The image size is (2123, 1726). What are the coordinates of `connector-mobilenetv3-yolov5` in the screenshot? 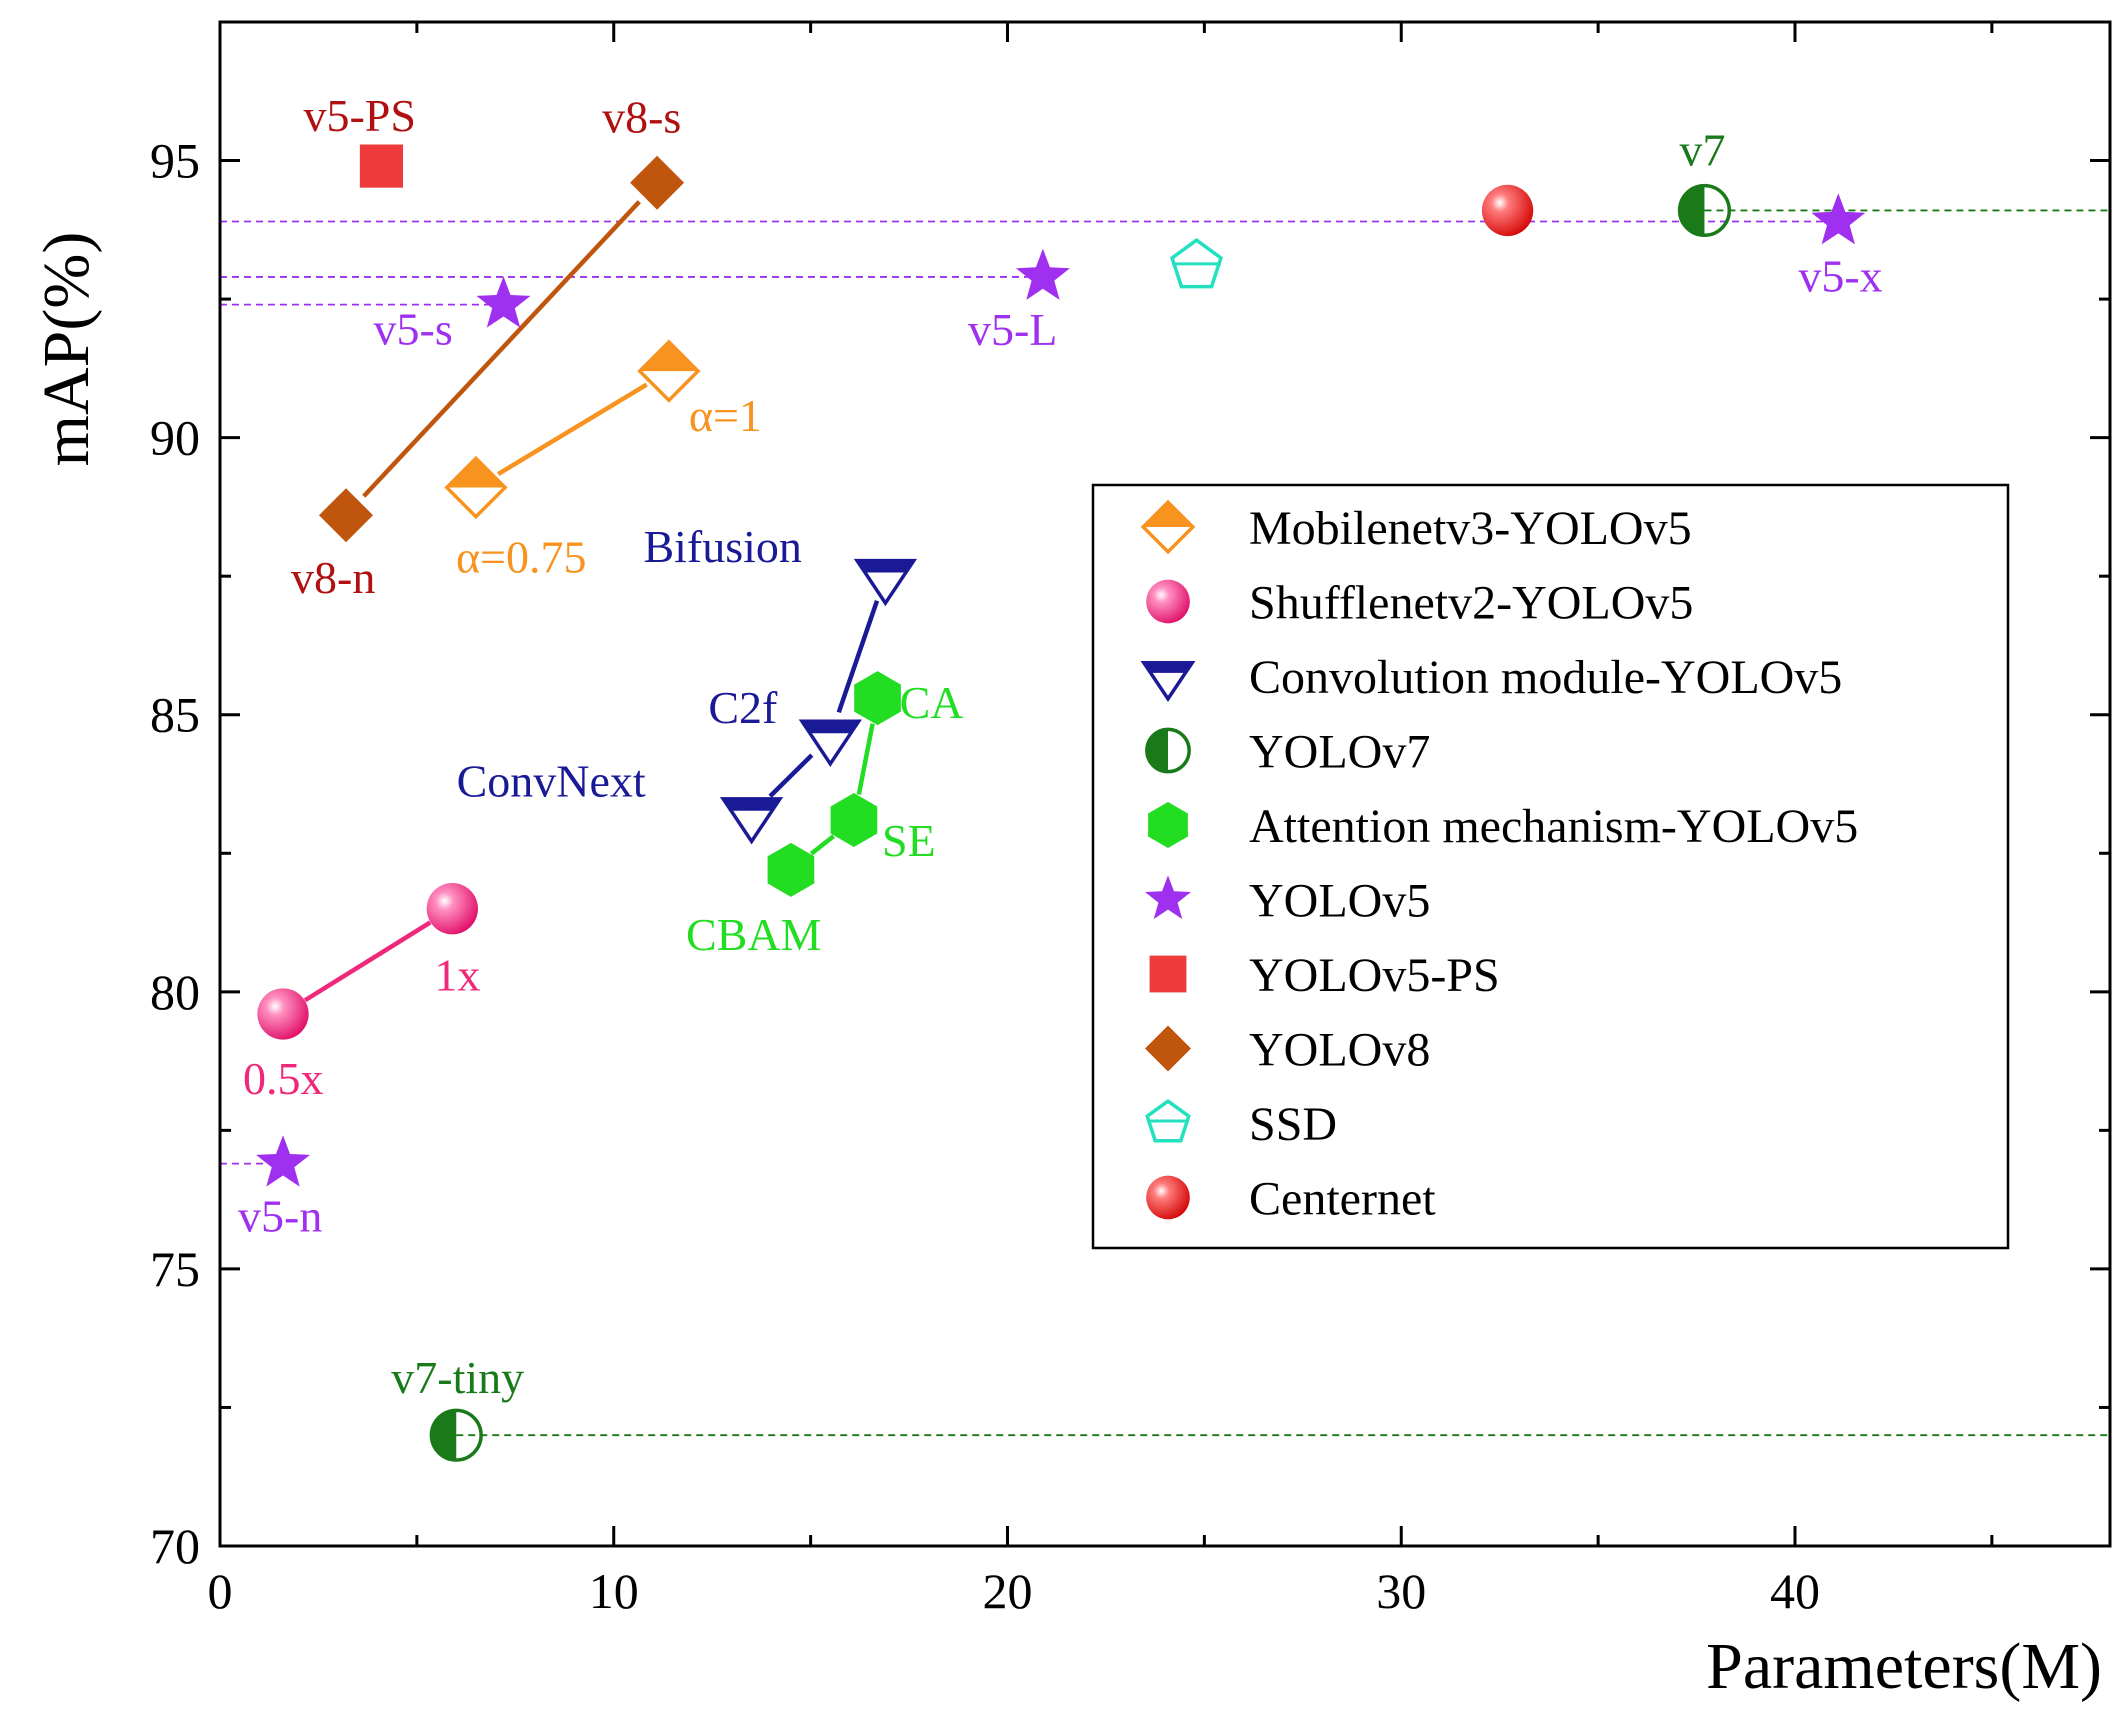 It's located at (572, 429).